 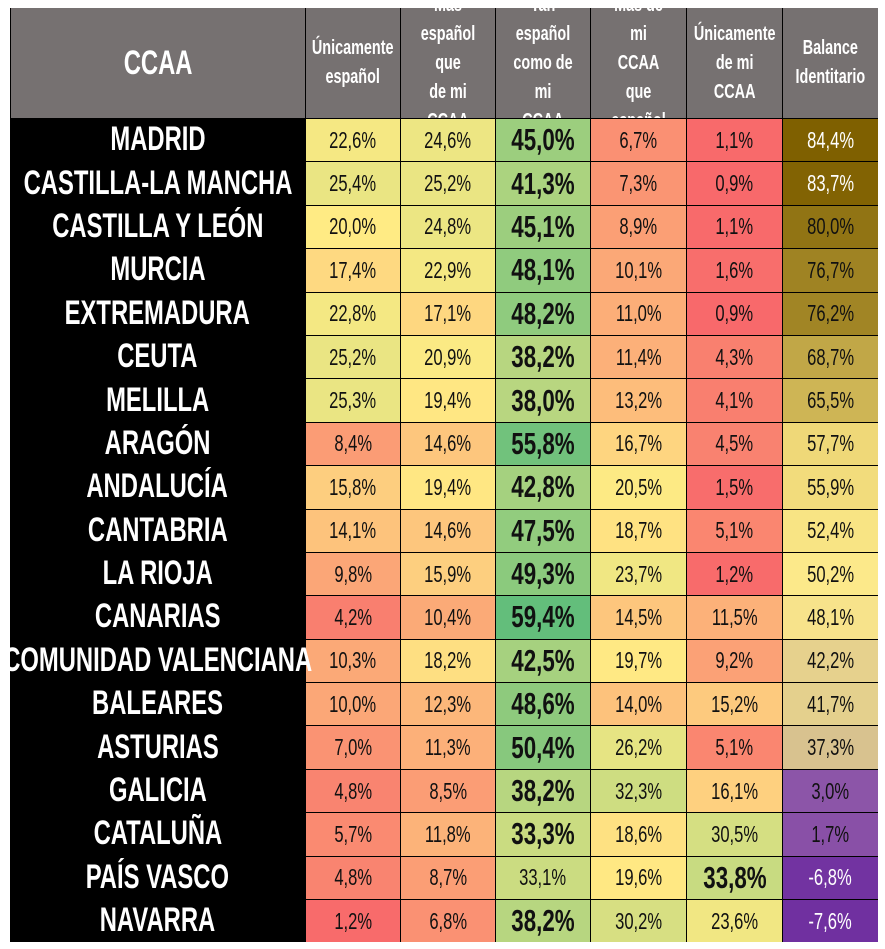 I want to click on ccaa-name-cell: CATALUÑA, so click(x=157, y=834).